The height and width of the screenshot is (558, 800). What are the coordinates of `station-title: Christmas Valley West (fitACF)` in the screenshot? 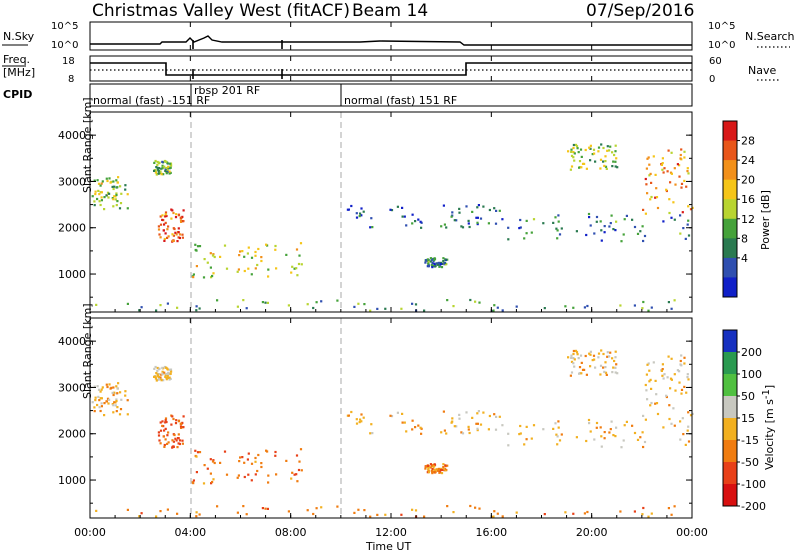 It's located at (221, 11).